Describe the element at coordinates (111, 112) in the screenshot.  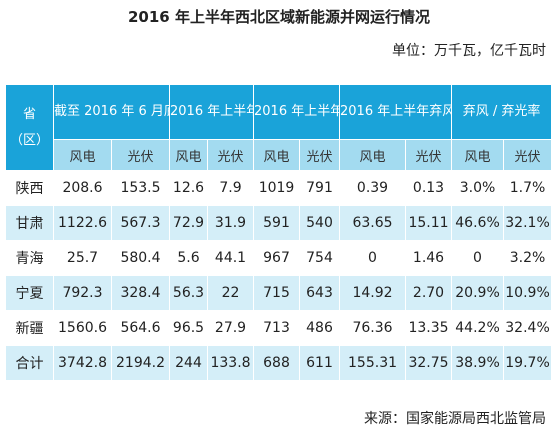
I see `header-capacity: 截至 2016 年 6 月底并网容量` at that location.